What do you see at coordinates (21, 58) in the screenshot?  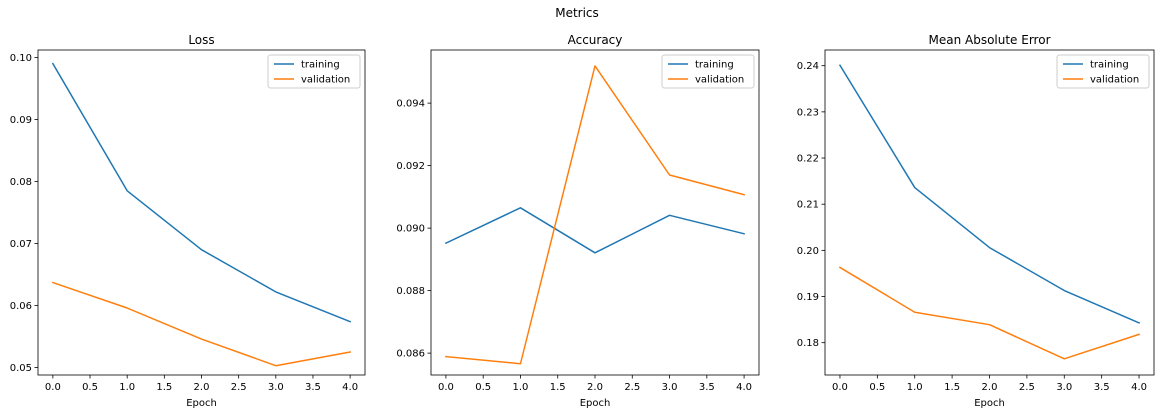 I see `y-tick-label: 0.10` at bounding box center [21, 58].